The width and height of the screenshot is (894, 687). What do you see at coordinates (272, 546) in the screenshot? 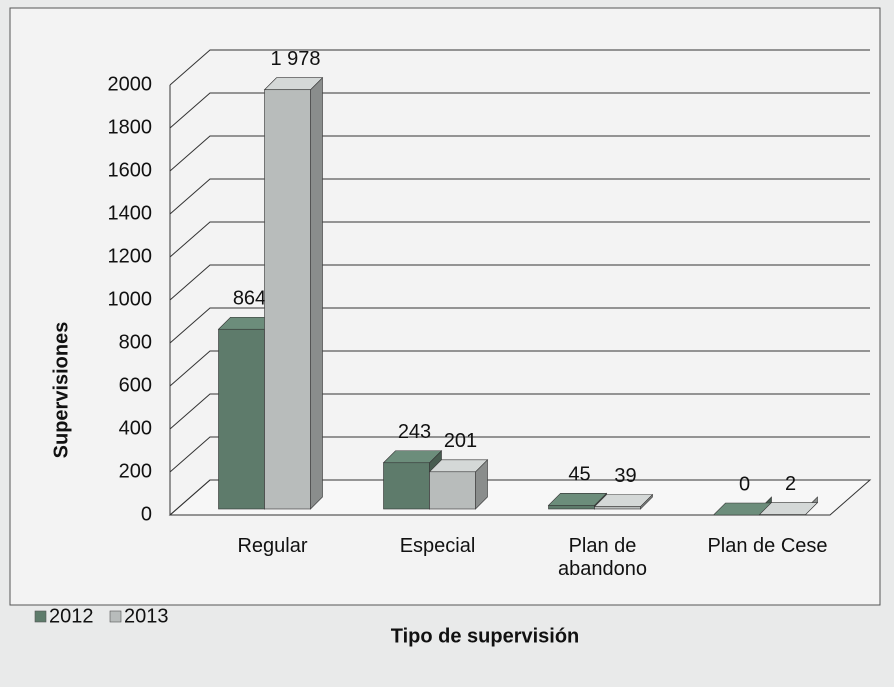
I see `x-tick-label: Regular` at bounding box center [272, 546].